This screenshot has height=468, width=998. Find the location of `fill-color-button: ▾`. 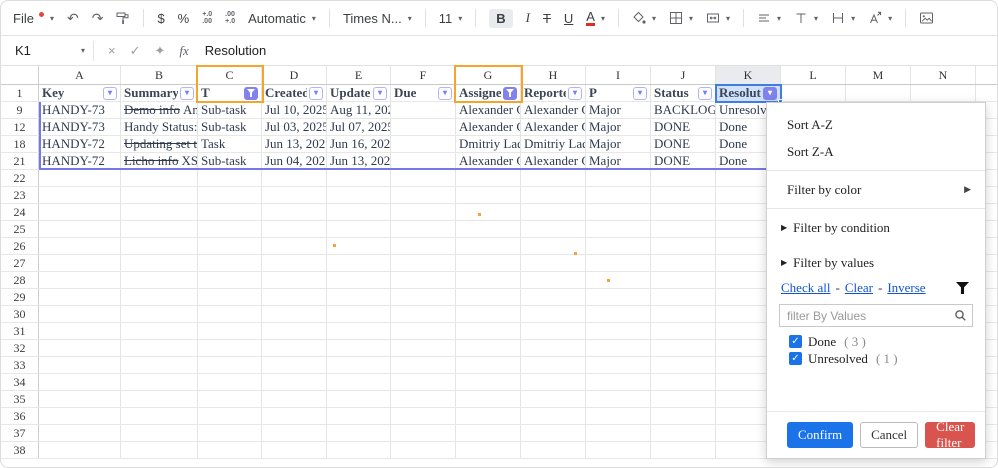

fill-color-button: ▾ is located at coordinates (644, 18).